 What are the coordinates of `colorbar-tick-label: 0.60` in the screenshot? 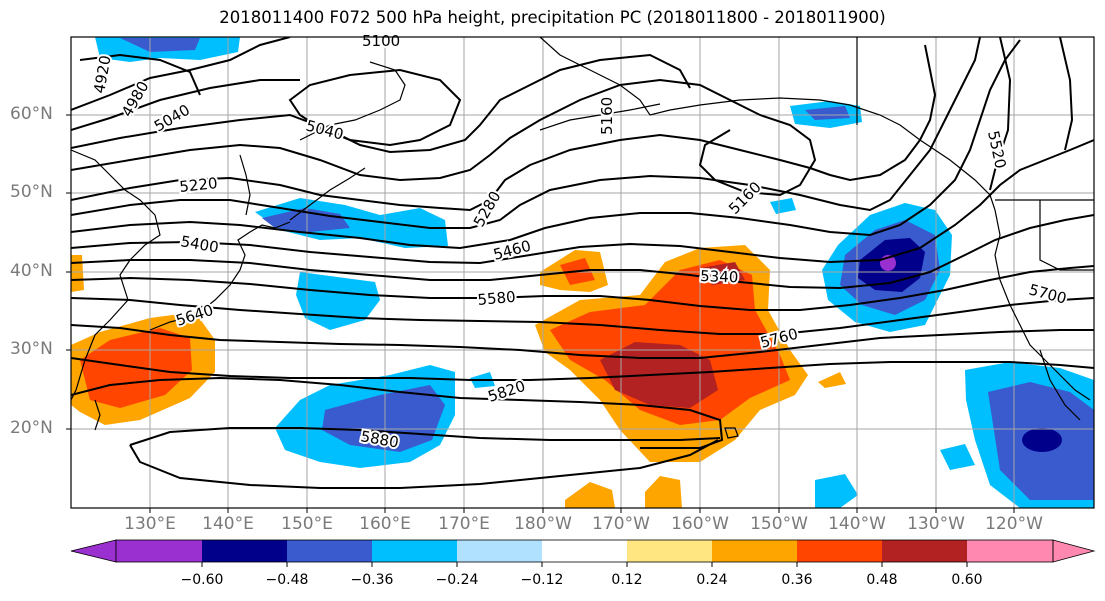 It's located at (967, 580).